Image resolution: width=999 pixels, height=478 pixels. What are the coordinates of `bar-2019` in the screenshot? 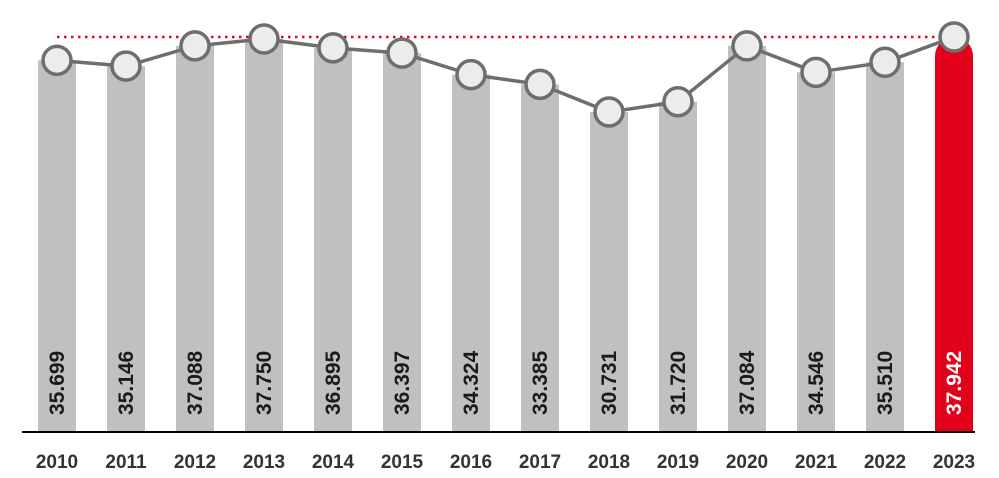 It's located at (678, 266).